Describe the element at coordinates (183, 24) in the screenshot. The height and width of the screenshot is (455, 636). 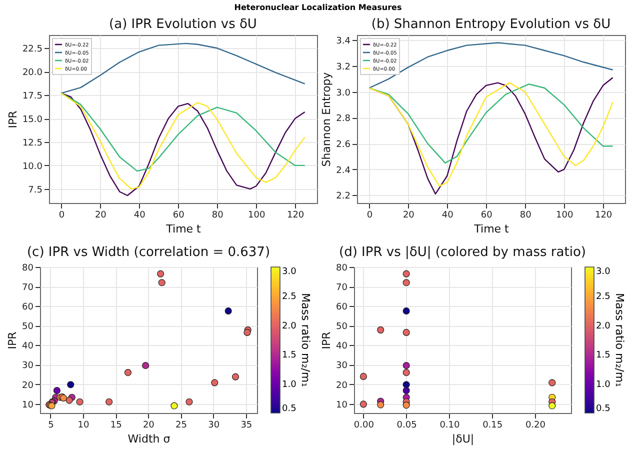
I see `chart-title: (a) IPR Evolution vs δU` at that location.